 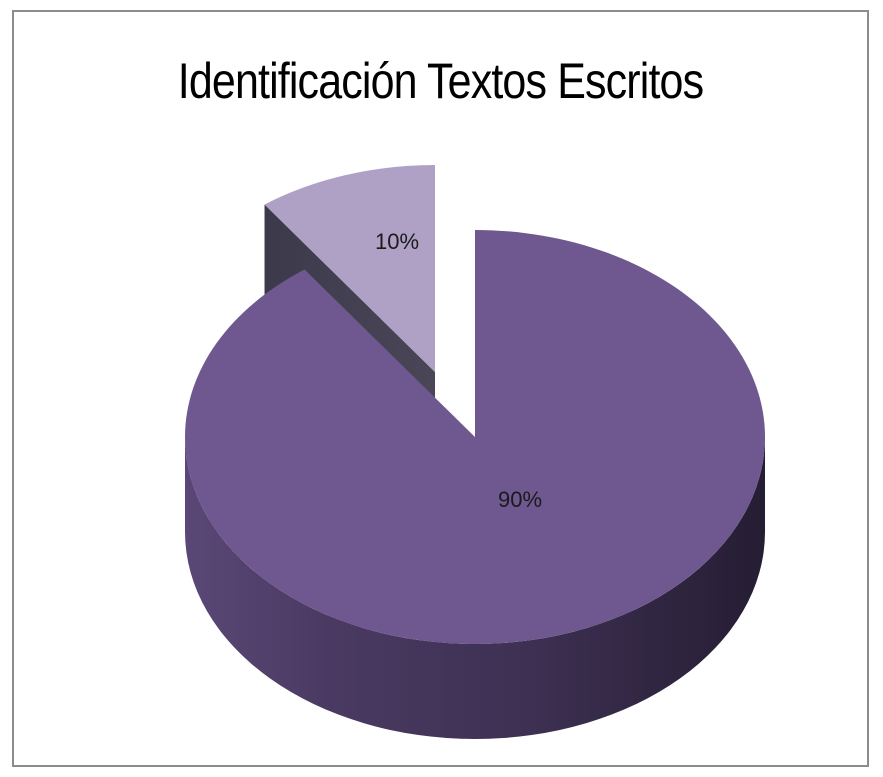 I want to click on chart-title: Identificación Textos Escritos, so click(x=440, y=81).